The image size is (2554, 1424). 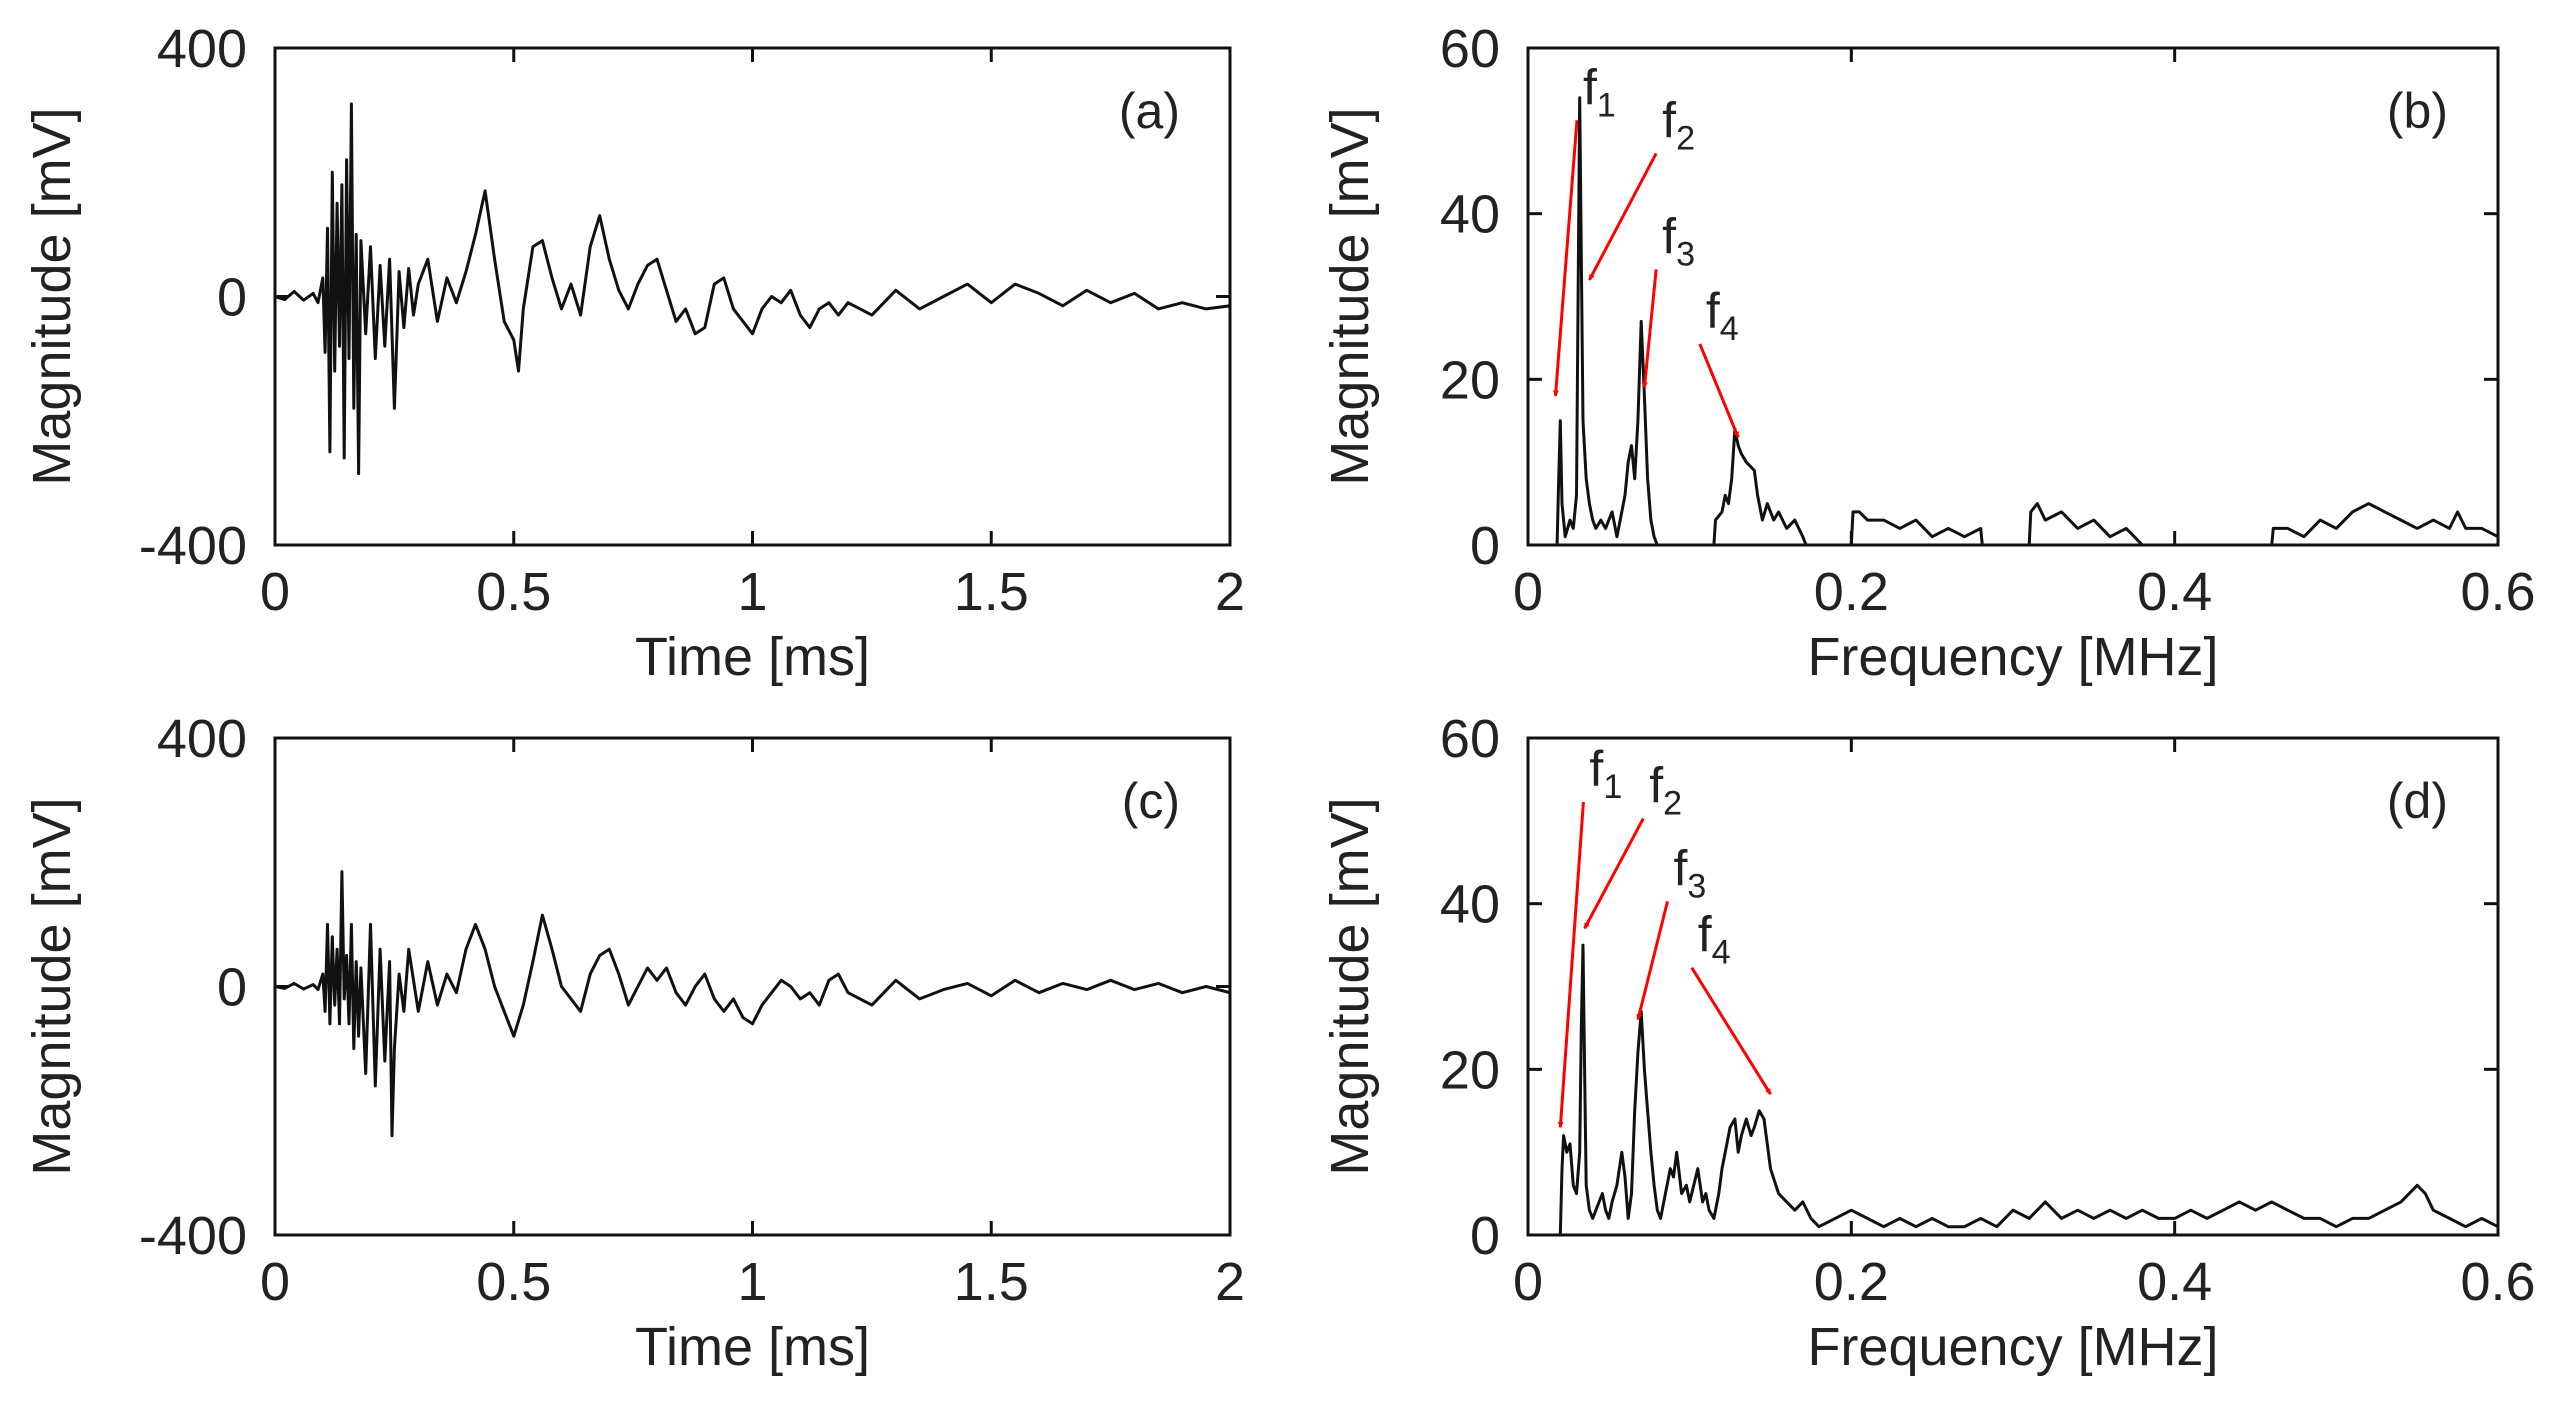 What do you see at coordinates (2417, 111) in the screenshot?
I see `panel-label: (b)` at bounding box center [2417, 111].